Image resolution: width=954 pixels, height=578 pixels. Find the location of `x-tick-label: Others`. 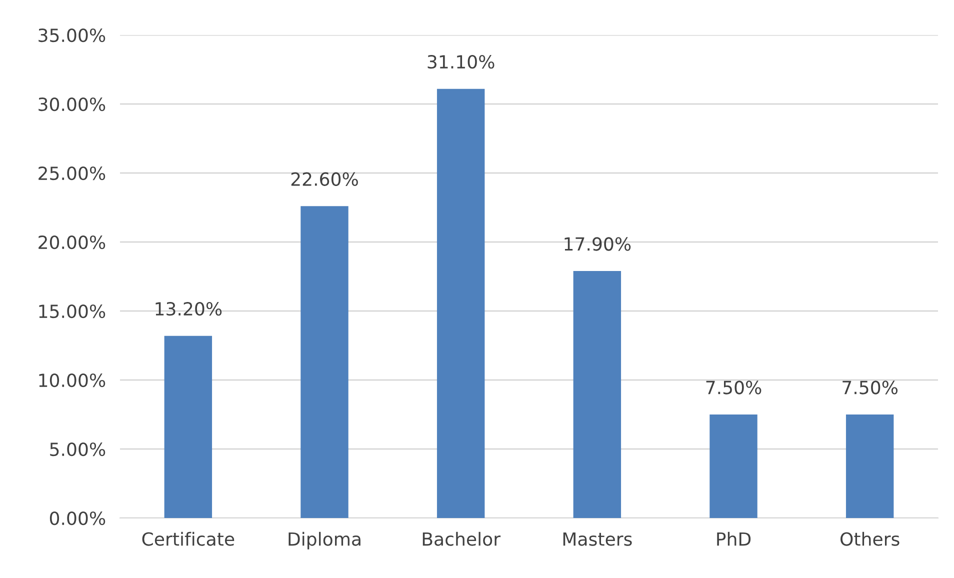

x-tick-label: Others is located at coordinates (870, 539).